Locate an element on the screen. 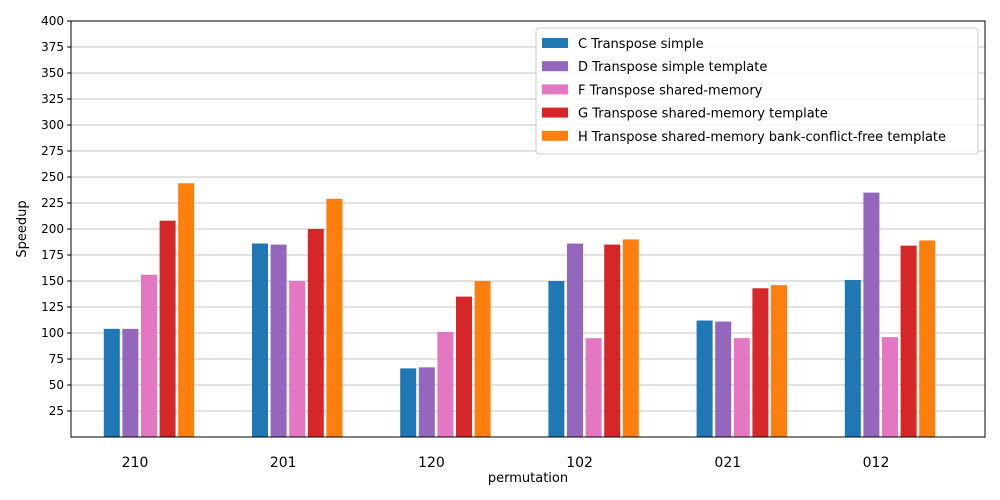  y-tick-label: 275 is located at coordinates (52, 151).